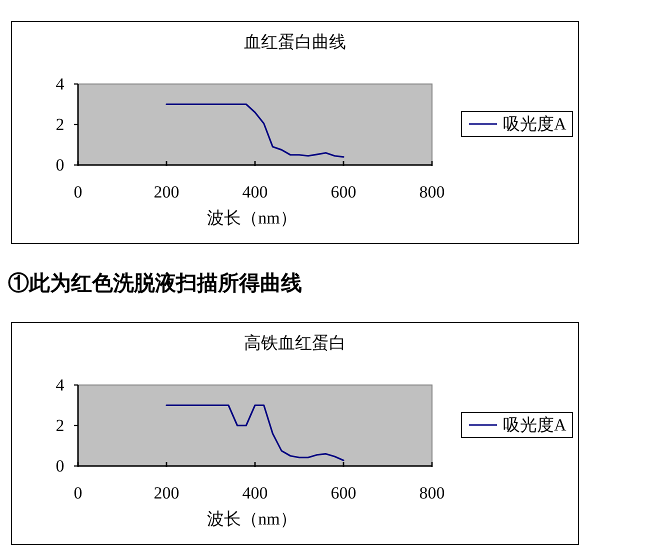  What do you see at coordinates (295, 42) in the screenshot?
I see `chart-title: 血红蛋白曲线` at bounding box center [295, 42].